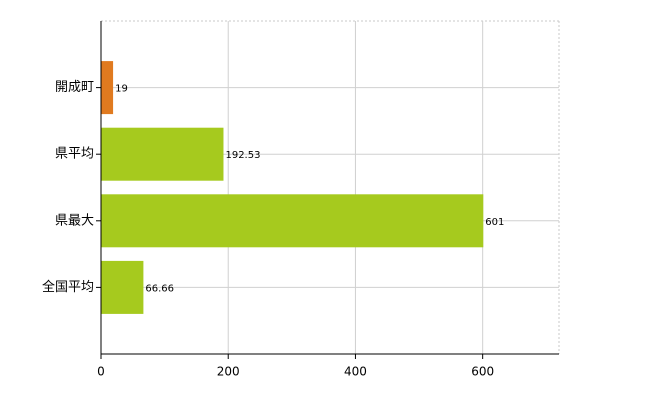 This screenshot has height=404, width=650. What do you see at coordinates (74, 154) in the screenshot?
I see `y-tick-label: 県平均` at bounding box center [74, 154].